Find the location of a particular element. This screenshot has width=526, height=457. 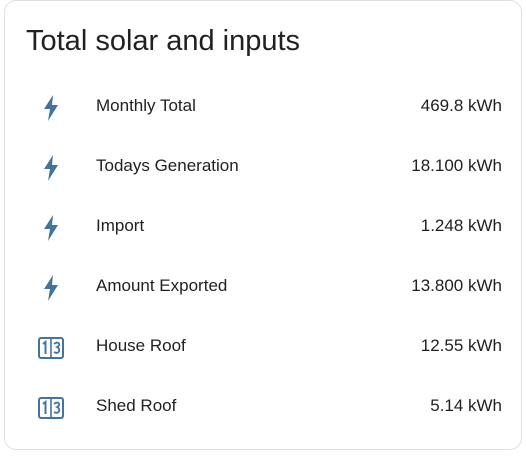

entity-value: 469.8 kWh is located at coordinates (461, 105).